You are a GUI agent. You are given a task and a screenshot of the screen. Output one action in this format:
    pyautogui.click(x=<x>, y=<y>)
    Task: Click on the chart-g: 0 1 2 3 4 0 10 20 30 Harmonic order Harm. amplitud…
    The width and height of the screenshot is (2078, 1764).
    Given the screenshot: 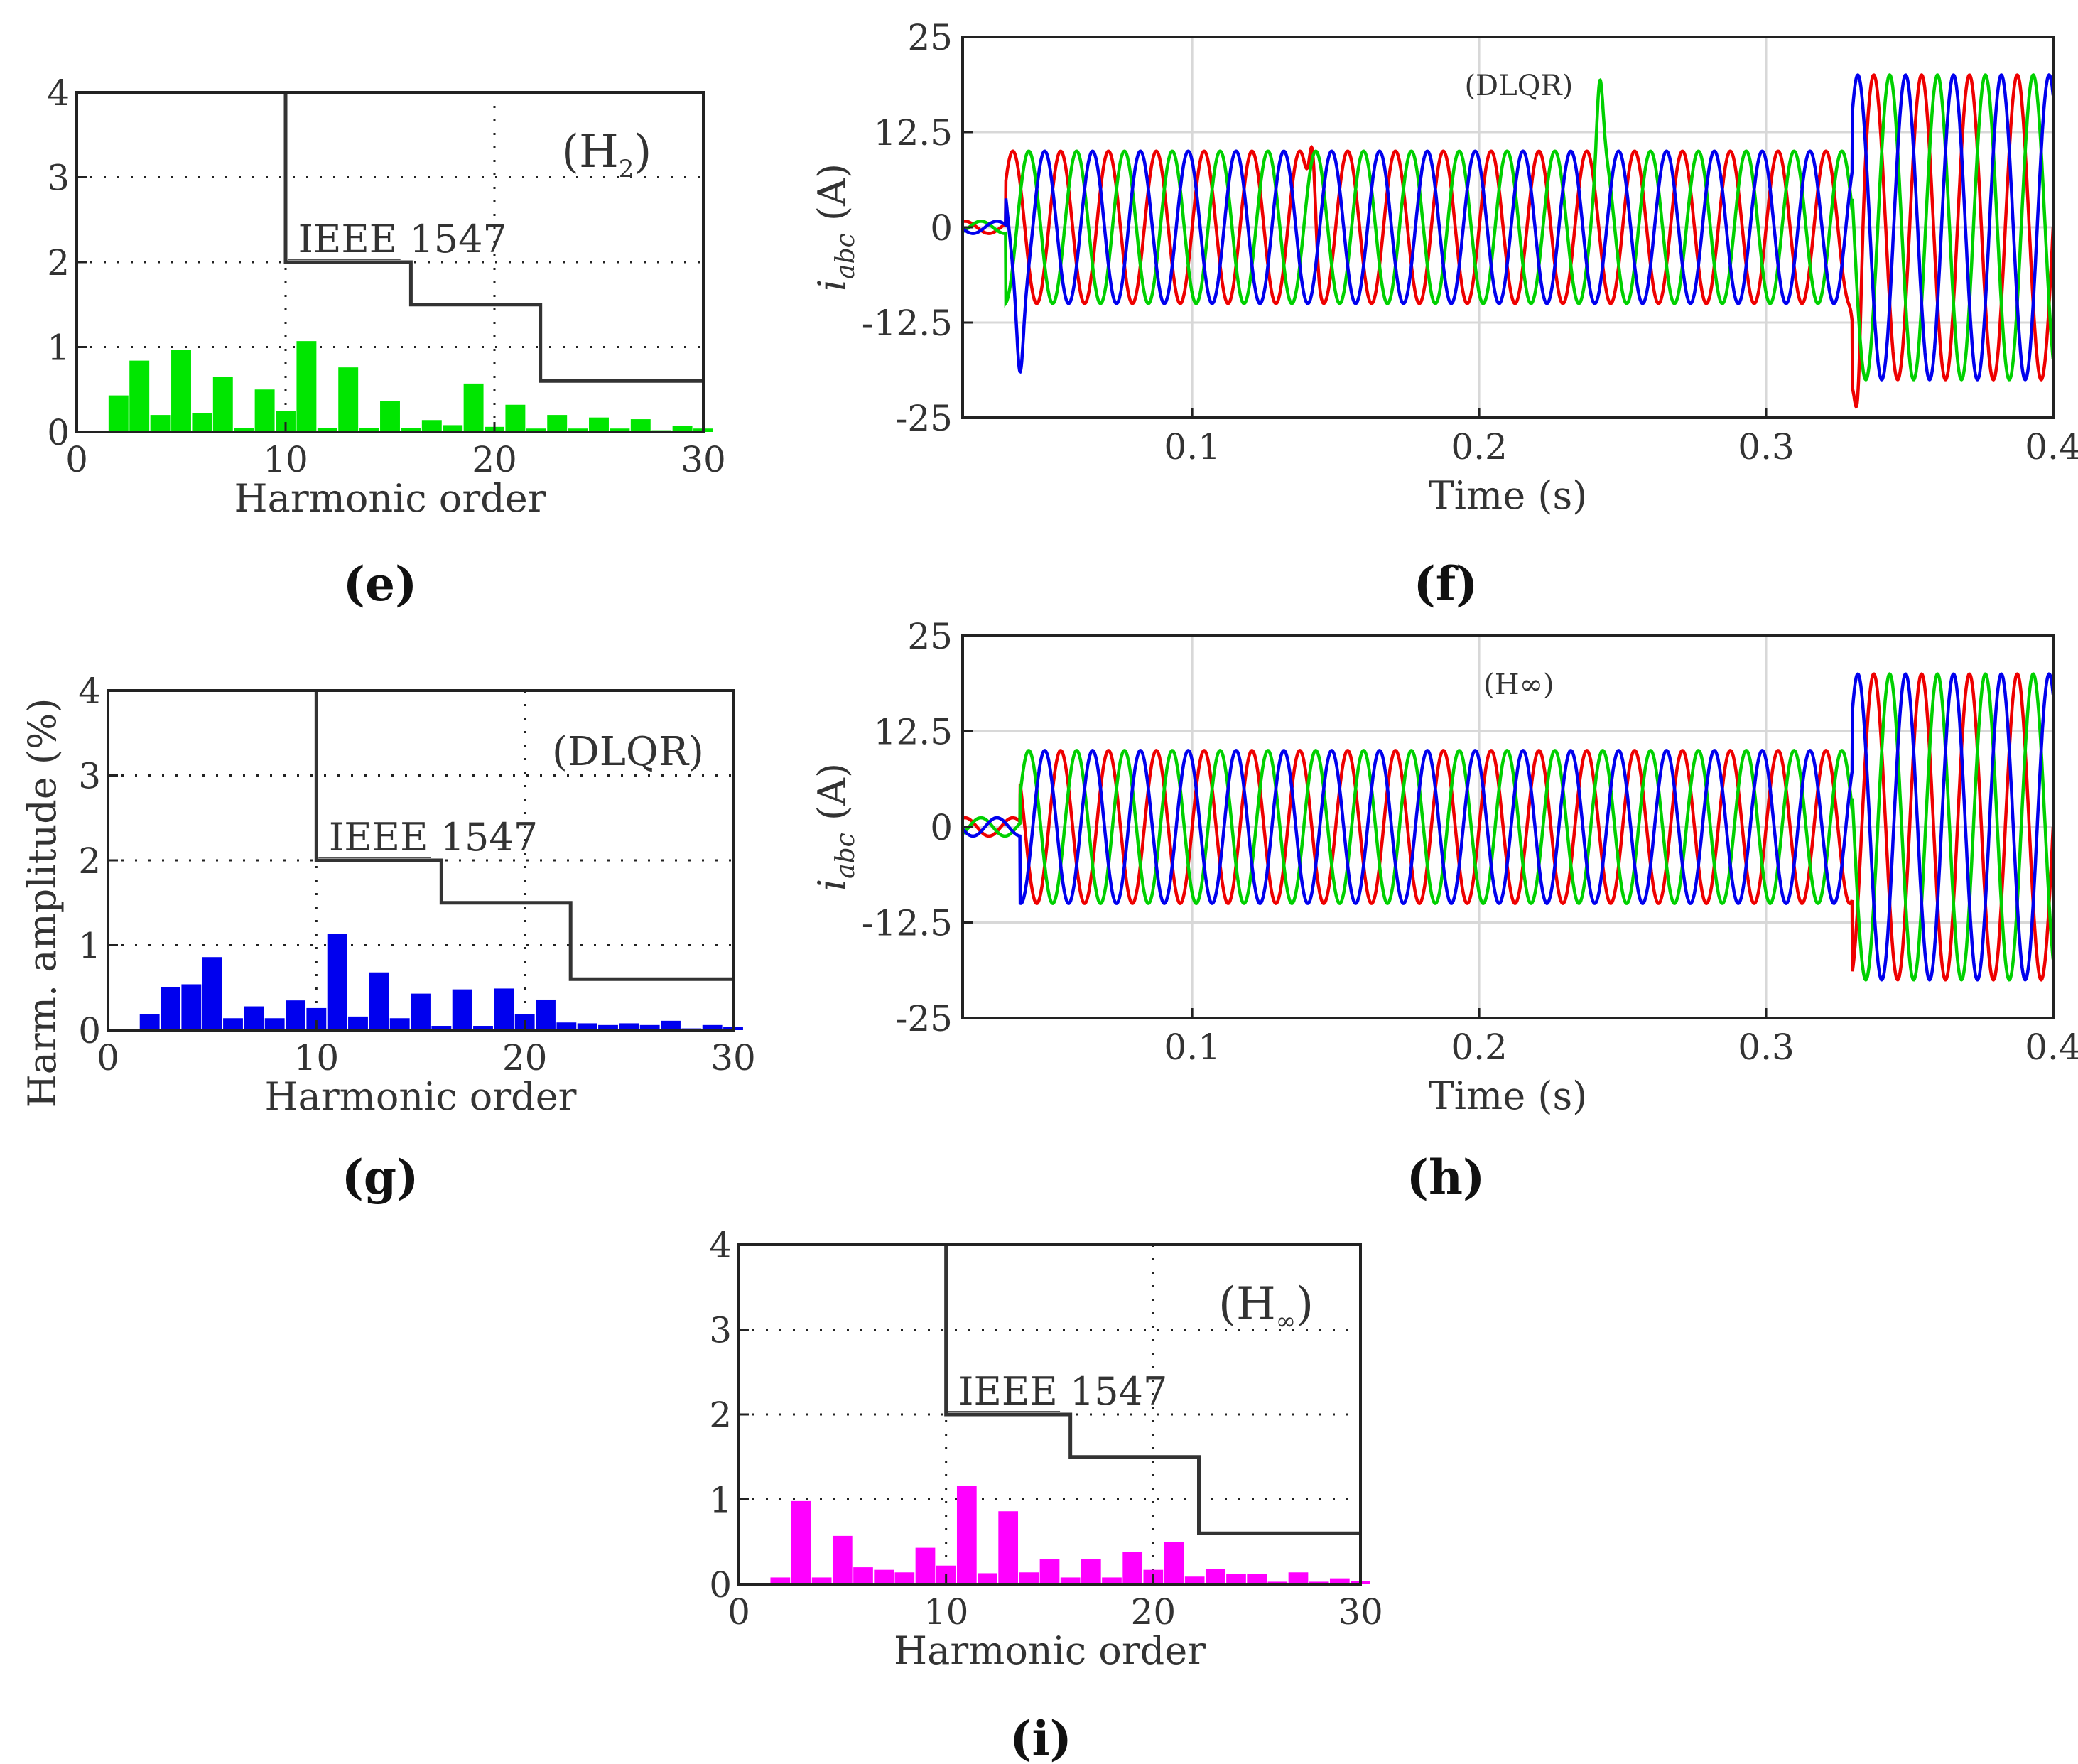 What is the action you would take?
    pyautogui.click(x=388, y=895)
    